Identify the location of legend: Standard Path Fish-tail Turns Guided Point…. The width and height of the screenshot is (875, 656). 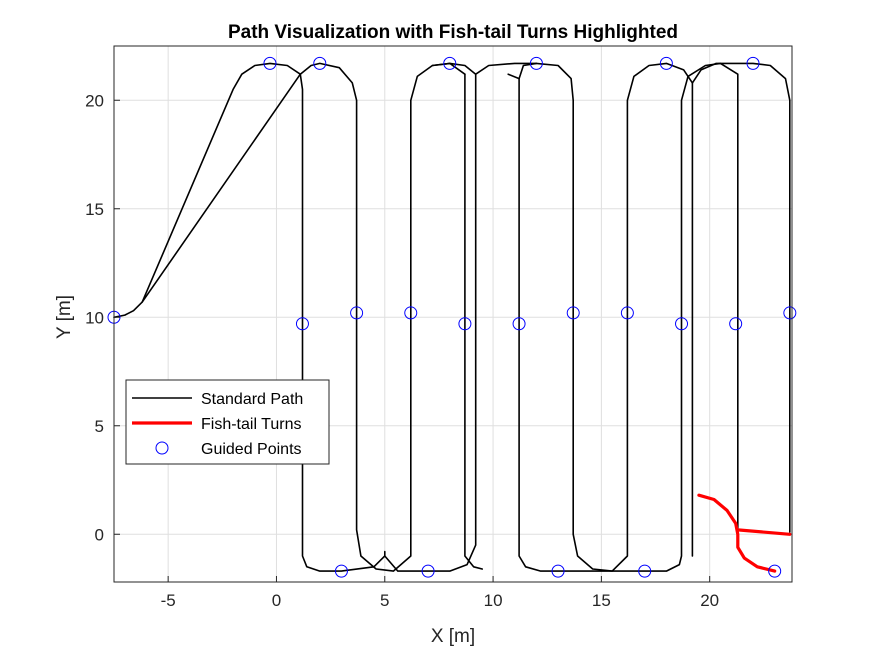
(227, 422).